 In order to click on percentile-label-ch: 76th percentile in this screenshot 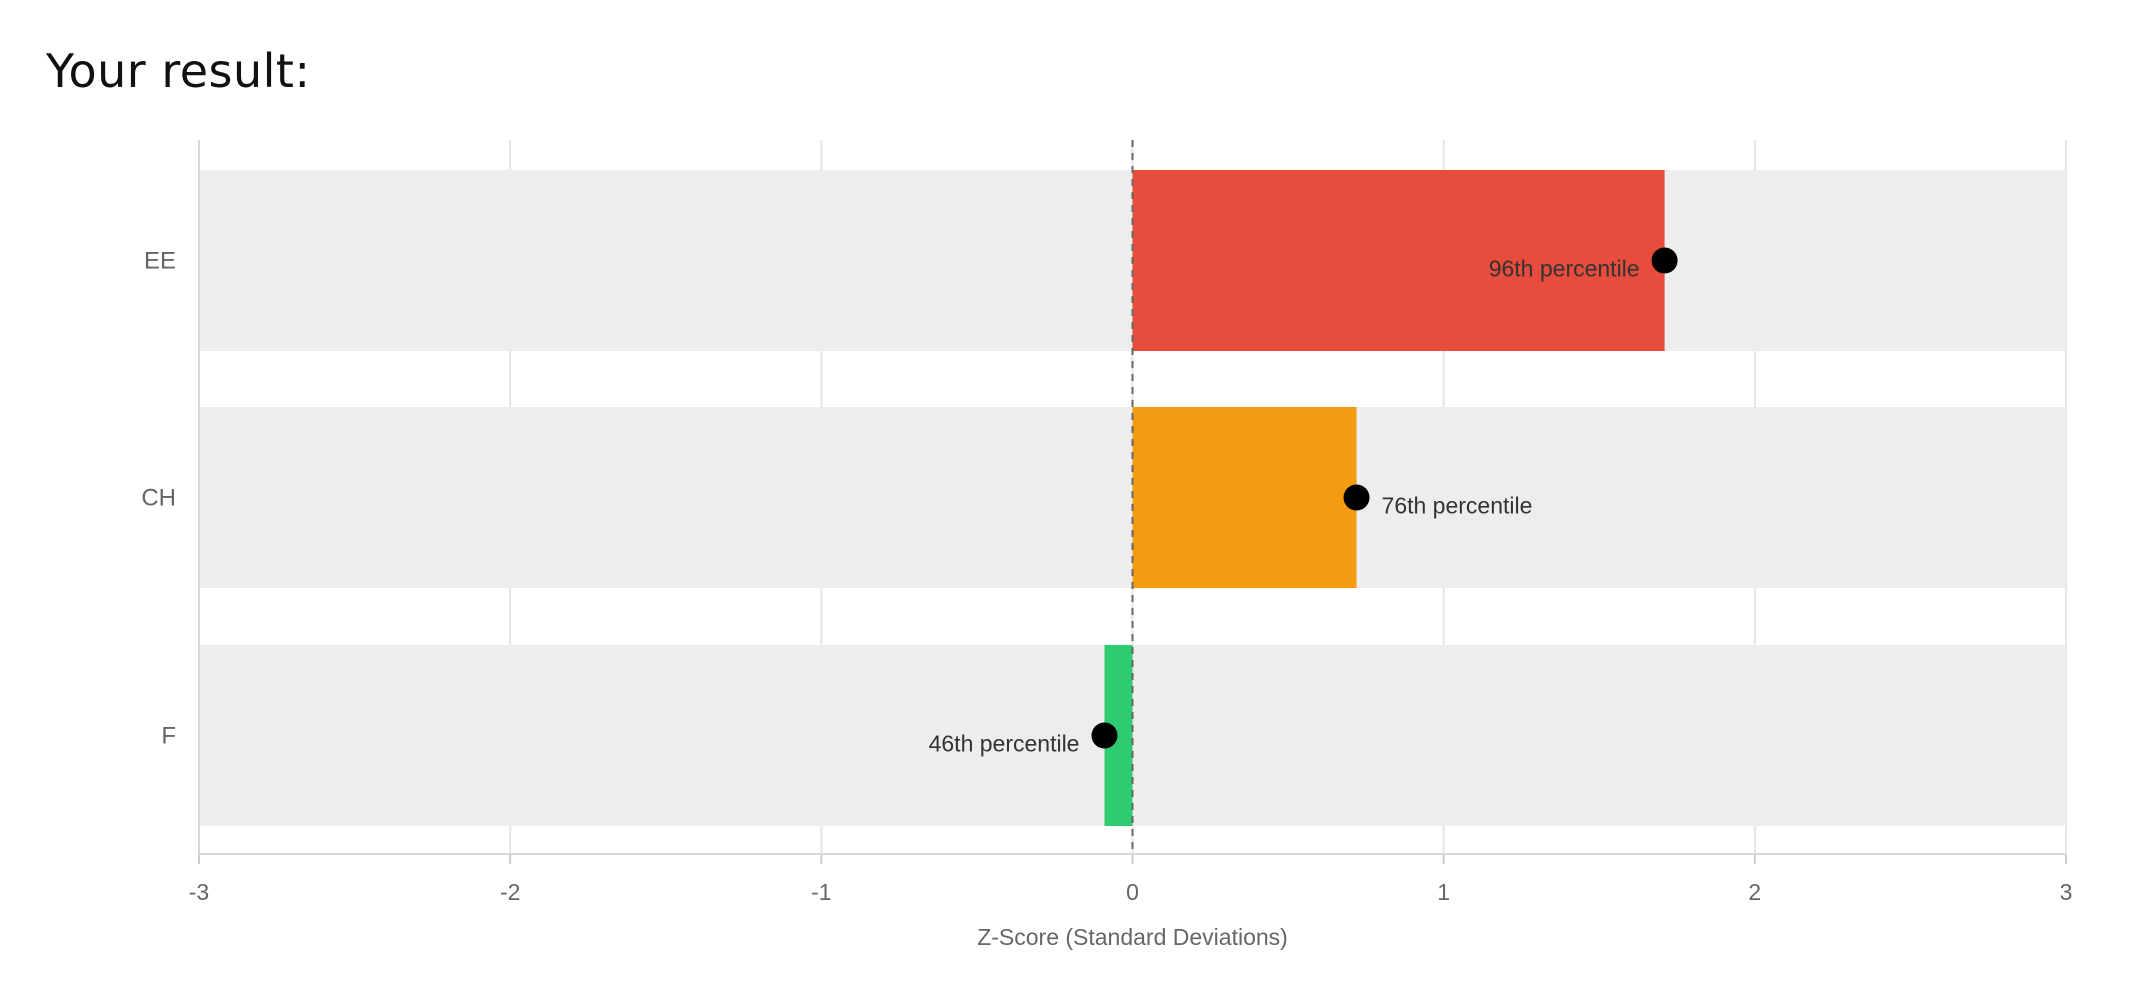, I will do `click(1457, 506)`.